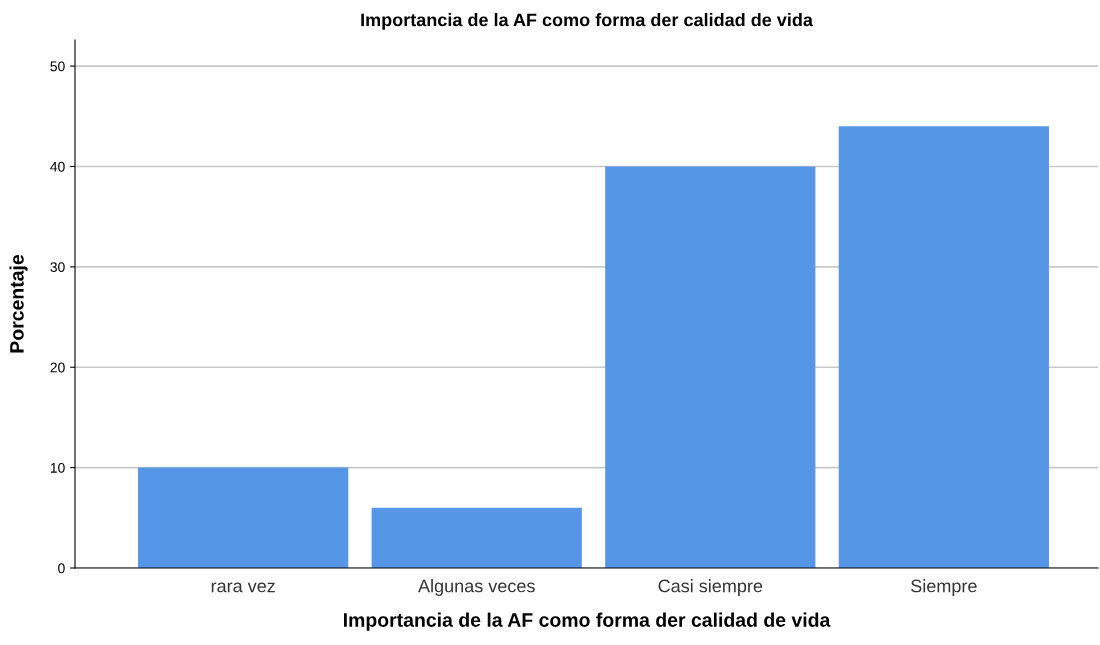 This screenshot has height=645, width=1100. Describe the element at coordinates (57, 267) in the screenshot. I see `y-tick-label: 30` at that location.